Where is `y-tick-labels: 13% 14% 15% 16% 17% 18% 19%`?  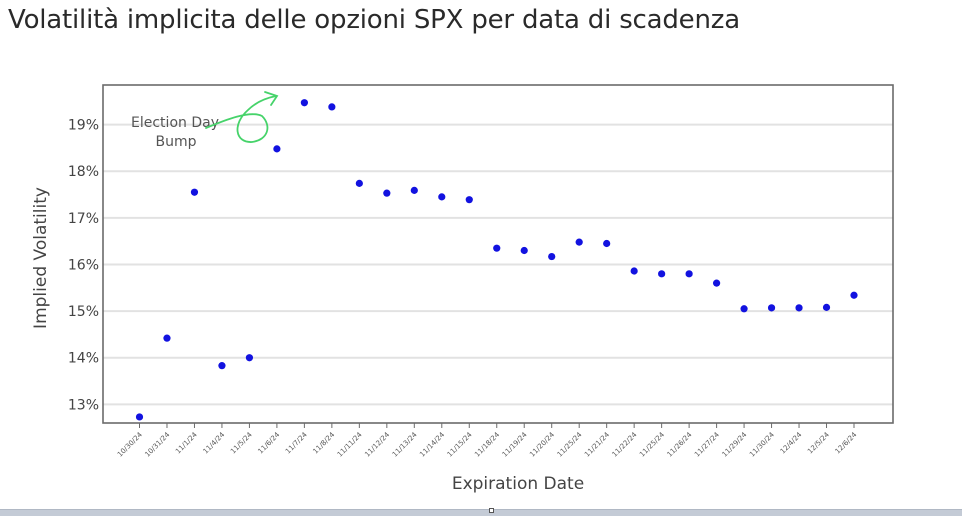 y-tick-labels: 13% 14% 15% 16% 17% 18% 19% is located at coordinates (83, 266).